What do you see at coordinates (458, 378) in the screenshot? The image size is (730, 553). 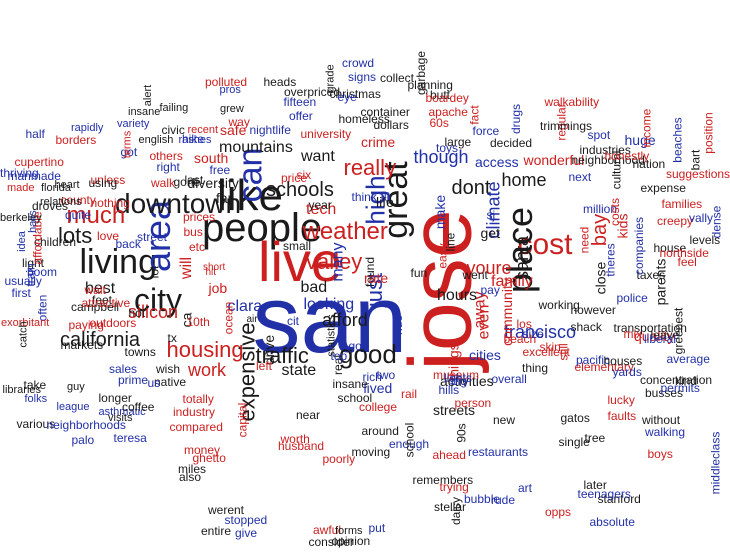 I see `cloud-word: lights` at bounding box center [458, 378].